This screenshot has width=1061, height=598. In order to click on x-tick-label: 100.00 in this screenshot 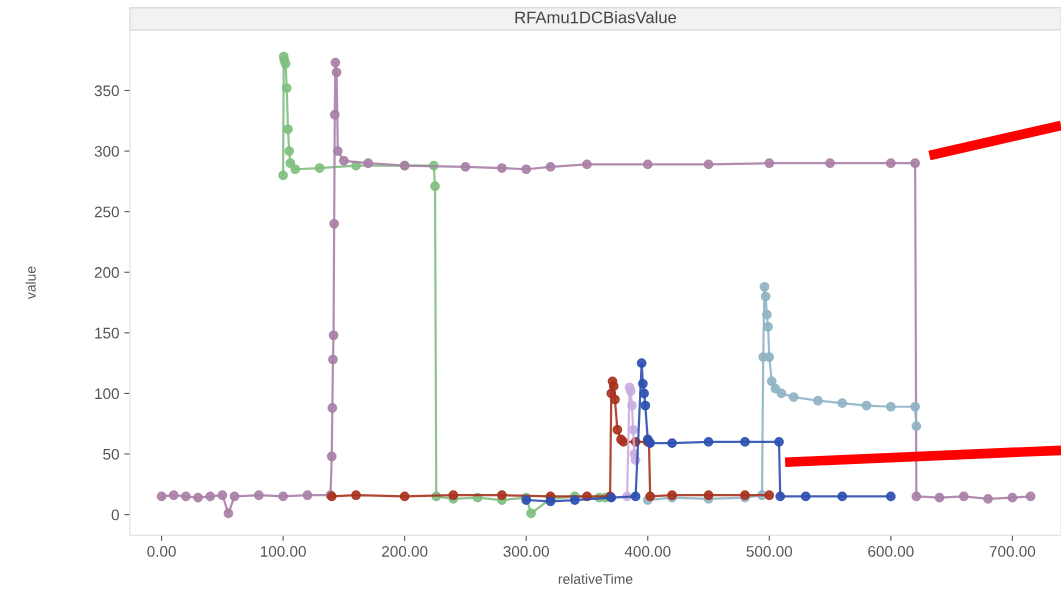, I will do `click(283, 551)`.